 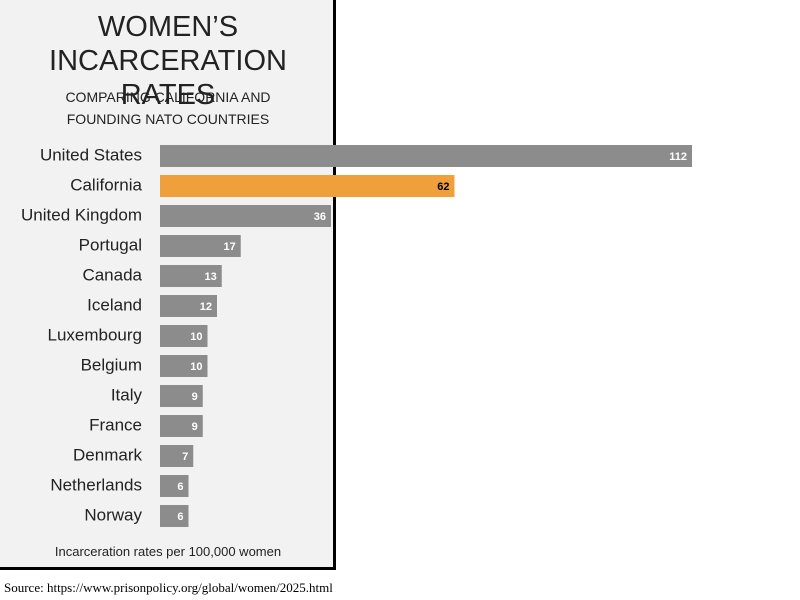 What do you see at coordinates (107, 454) in the screenshot?
I see `category-label: Denmark` at bounding box center [107, 454].